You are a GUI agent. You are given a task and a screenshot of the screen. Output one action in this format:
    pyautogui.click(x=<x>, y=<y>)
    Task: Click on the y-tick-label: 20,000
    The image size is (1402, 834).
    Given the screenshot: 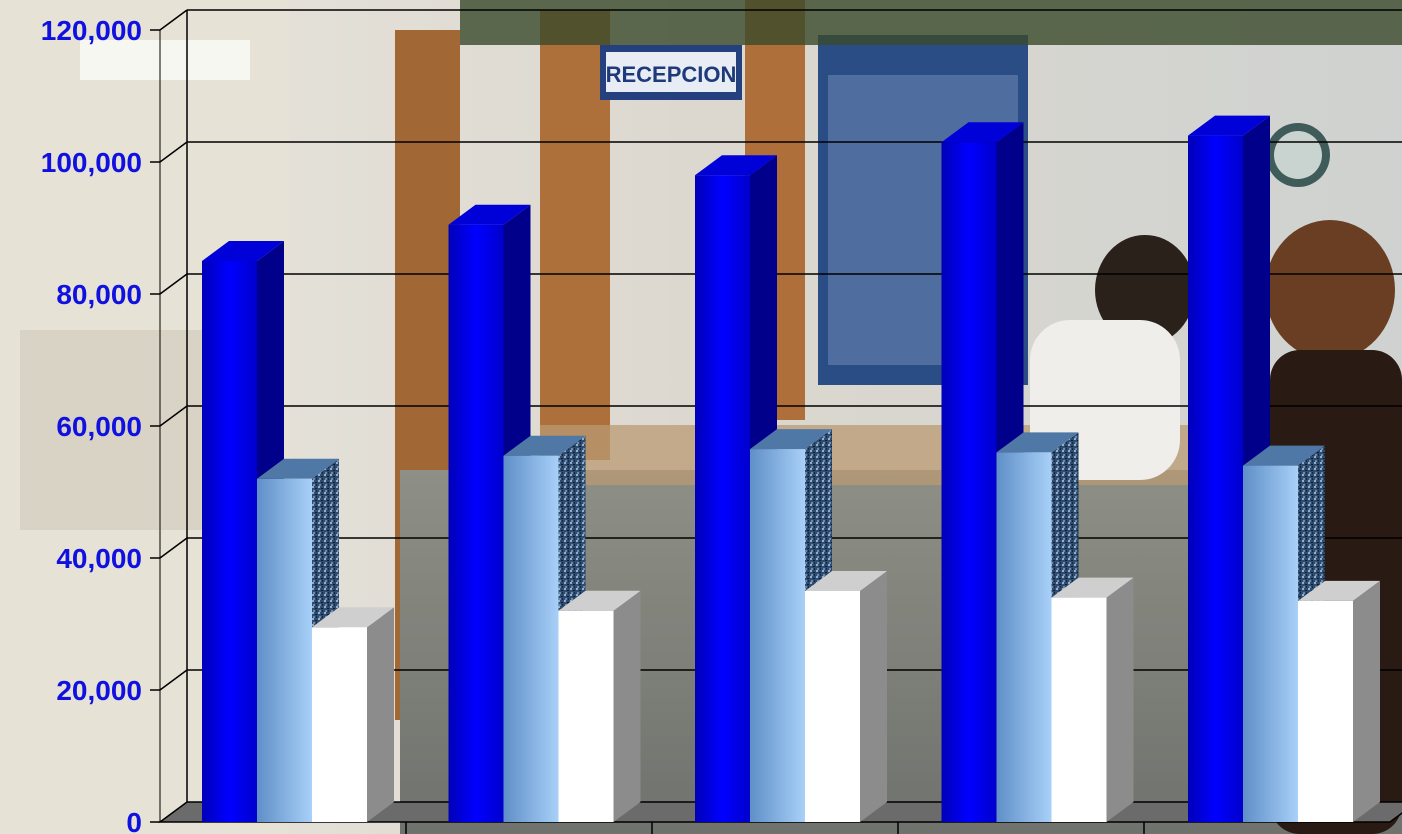 What is the action you would take?
    pyautogui.click(x=99, y=690)
    